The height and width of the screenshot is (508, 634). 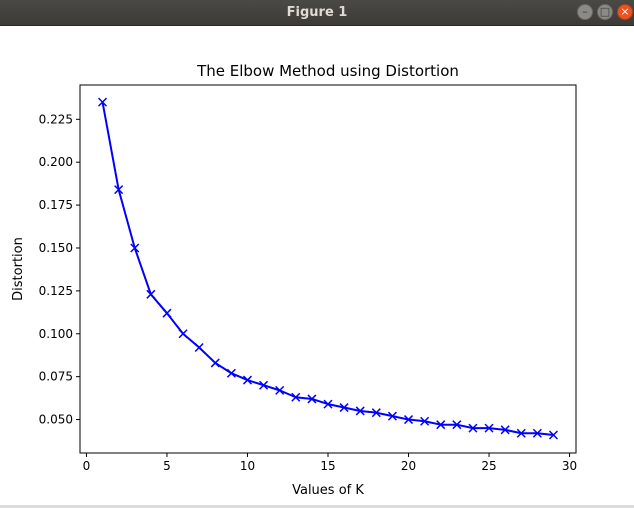 What do you see at coordinates (408, 466) in the screenshot?
I see `x-tick-label: 20` at bounding box center [408, 466].